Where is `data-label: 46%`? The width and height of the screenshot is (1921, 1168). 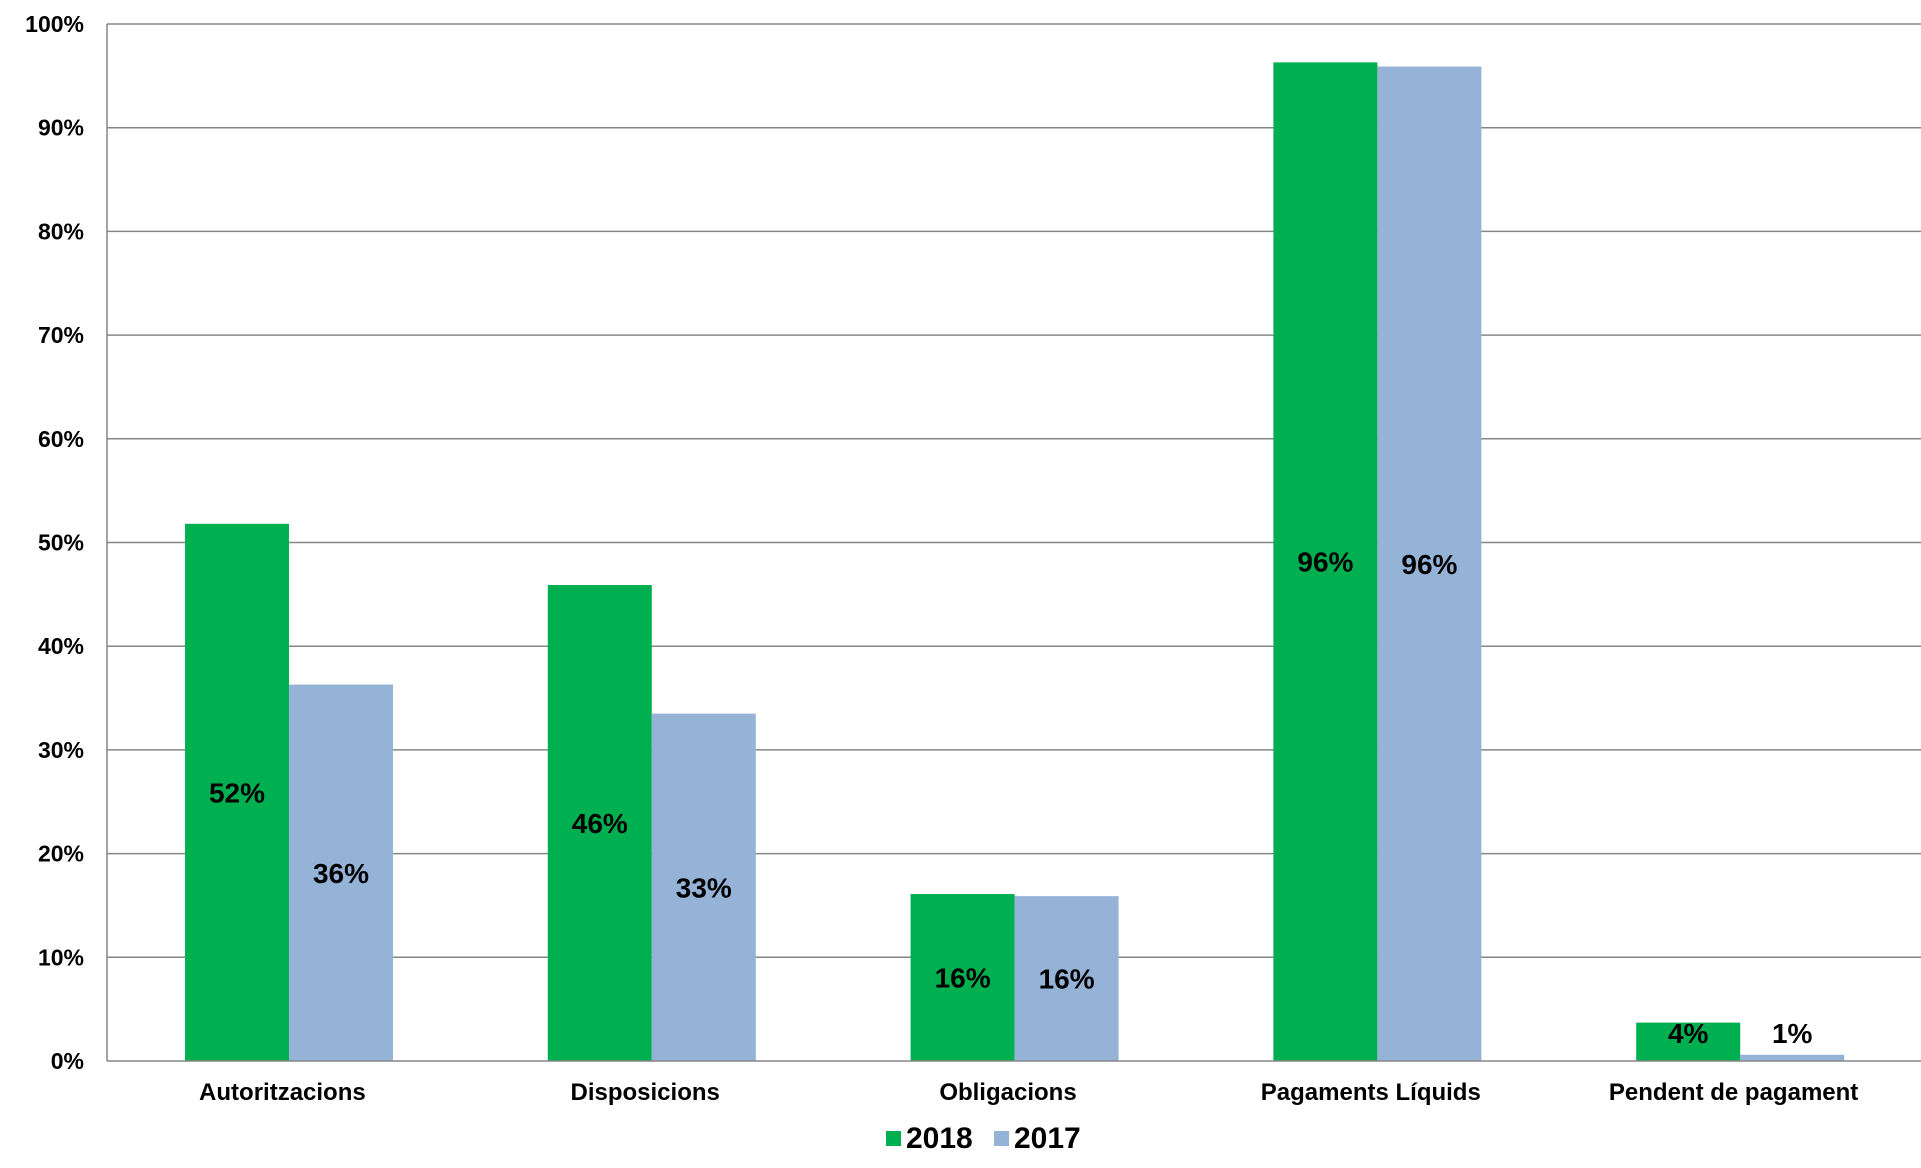 data-label: 46% is located at coordinates (600, 823).